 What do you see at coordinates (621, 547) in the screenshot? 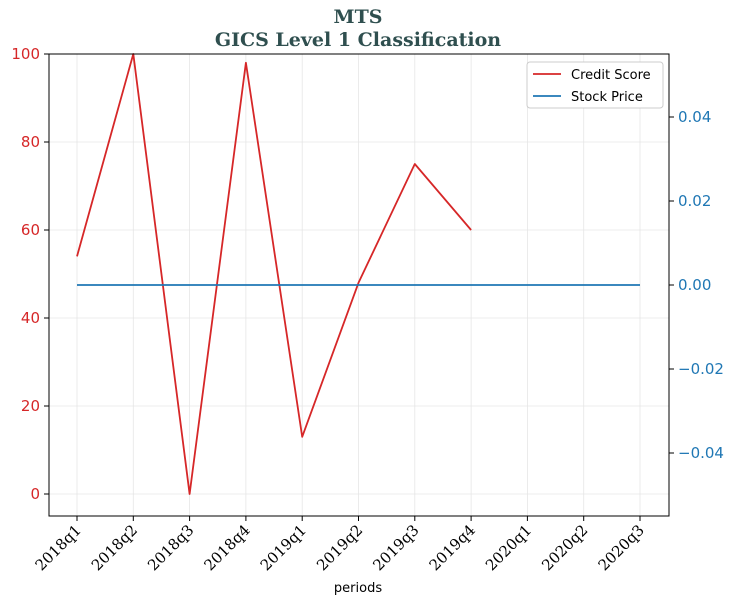
I see `x-tick-label: 2020q3` at bounding box center [621, 547].